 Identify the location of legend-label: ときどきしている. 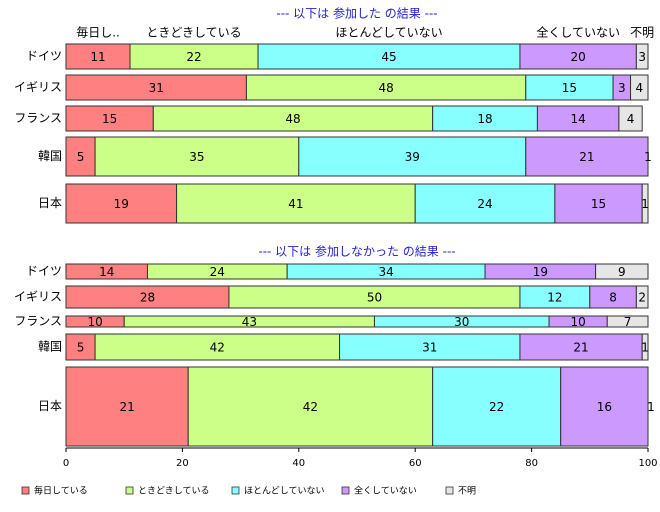
(173, 491).